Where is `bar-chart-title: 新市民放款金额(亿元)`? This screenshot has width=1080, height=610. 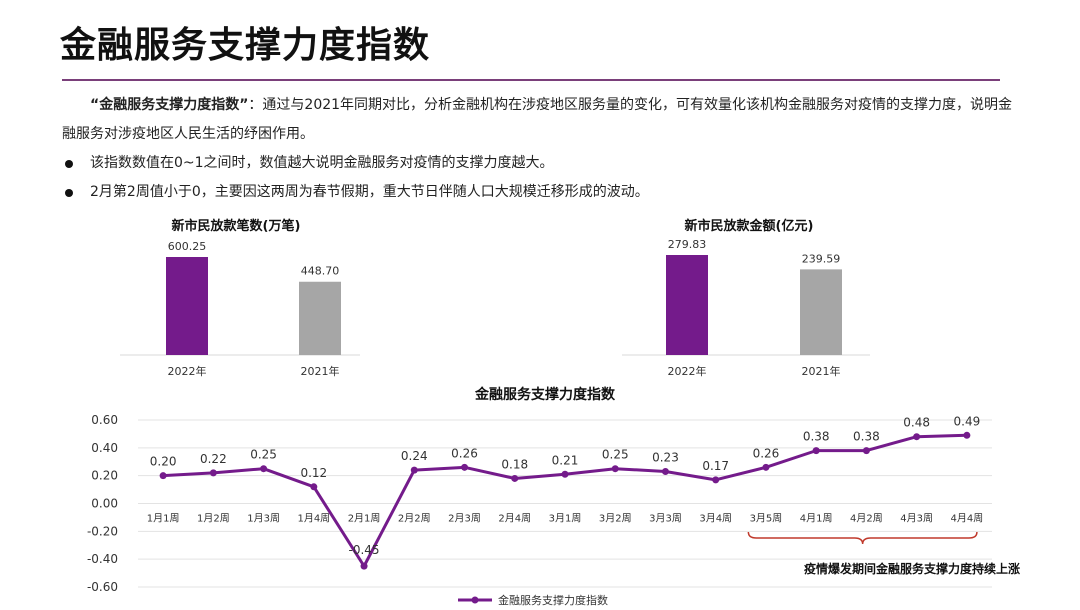
bar-chart-title: 新市民放款金额(亿元) is located at coordinates (749, 226).